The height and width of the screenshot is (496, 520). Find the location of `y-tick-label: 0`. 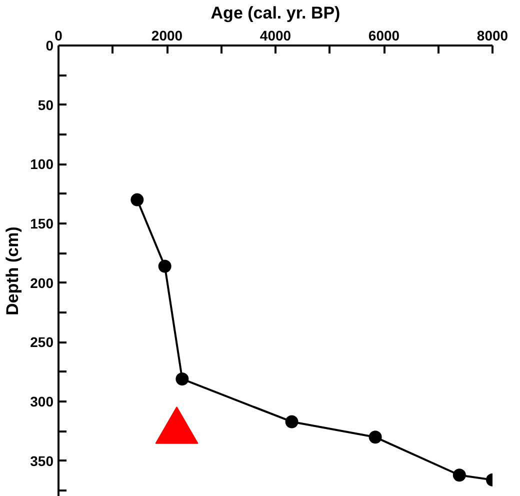

y-tick-label: 0 is located at coordinates (50, 46).